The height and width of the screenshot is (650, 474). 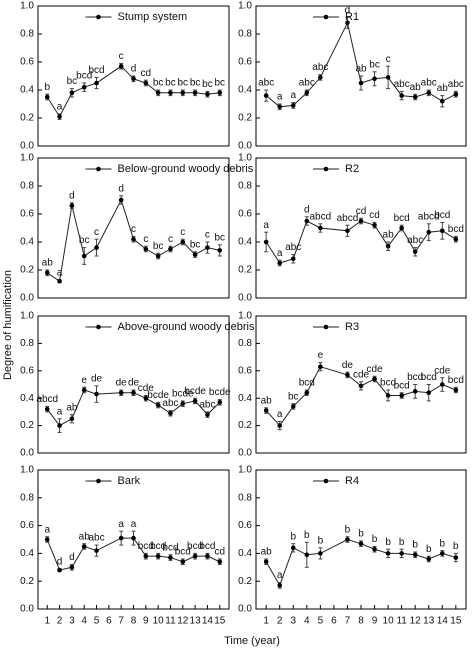 What do you see at coordinates (360, 562) in the screenshot?
I see `series-line` at bounding box center [360, 562].